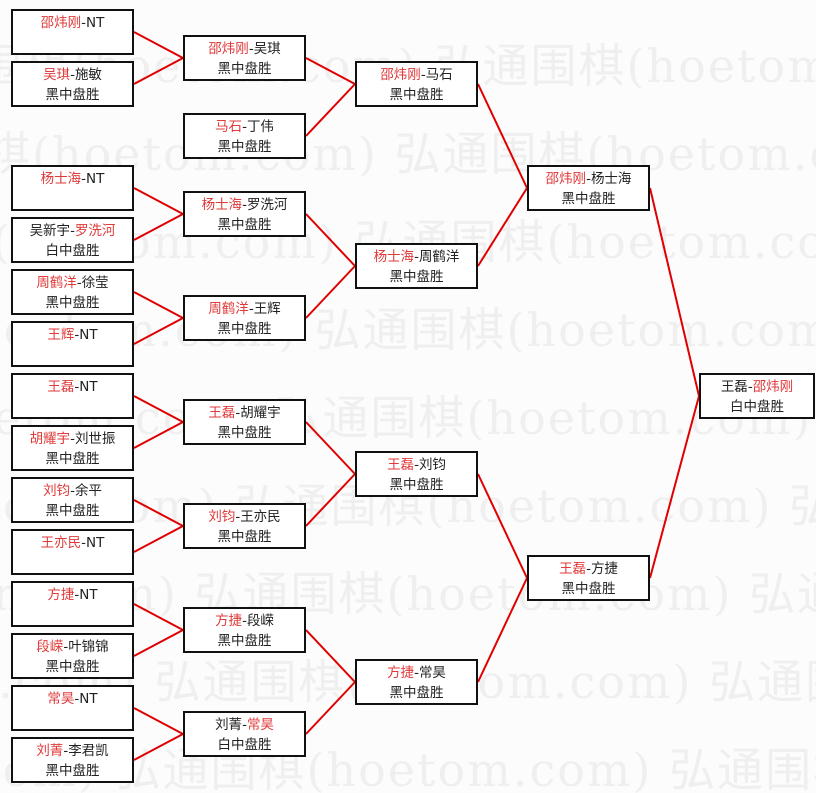 The width and height of the screenshot is (816, 793). What do you see at coordinates (416, 257) in the screenshot?
I see `match-players: 杨士海-周鹤洋` at bounding box center [416, 257].